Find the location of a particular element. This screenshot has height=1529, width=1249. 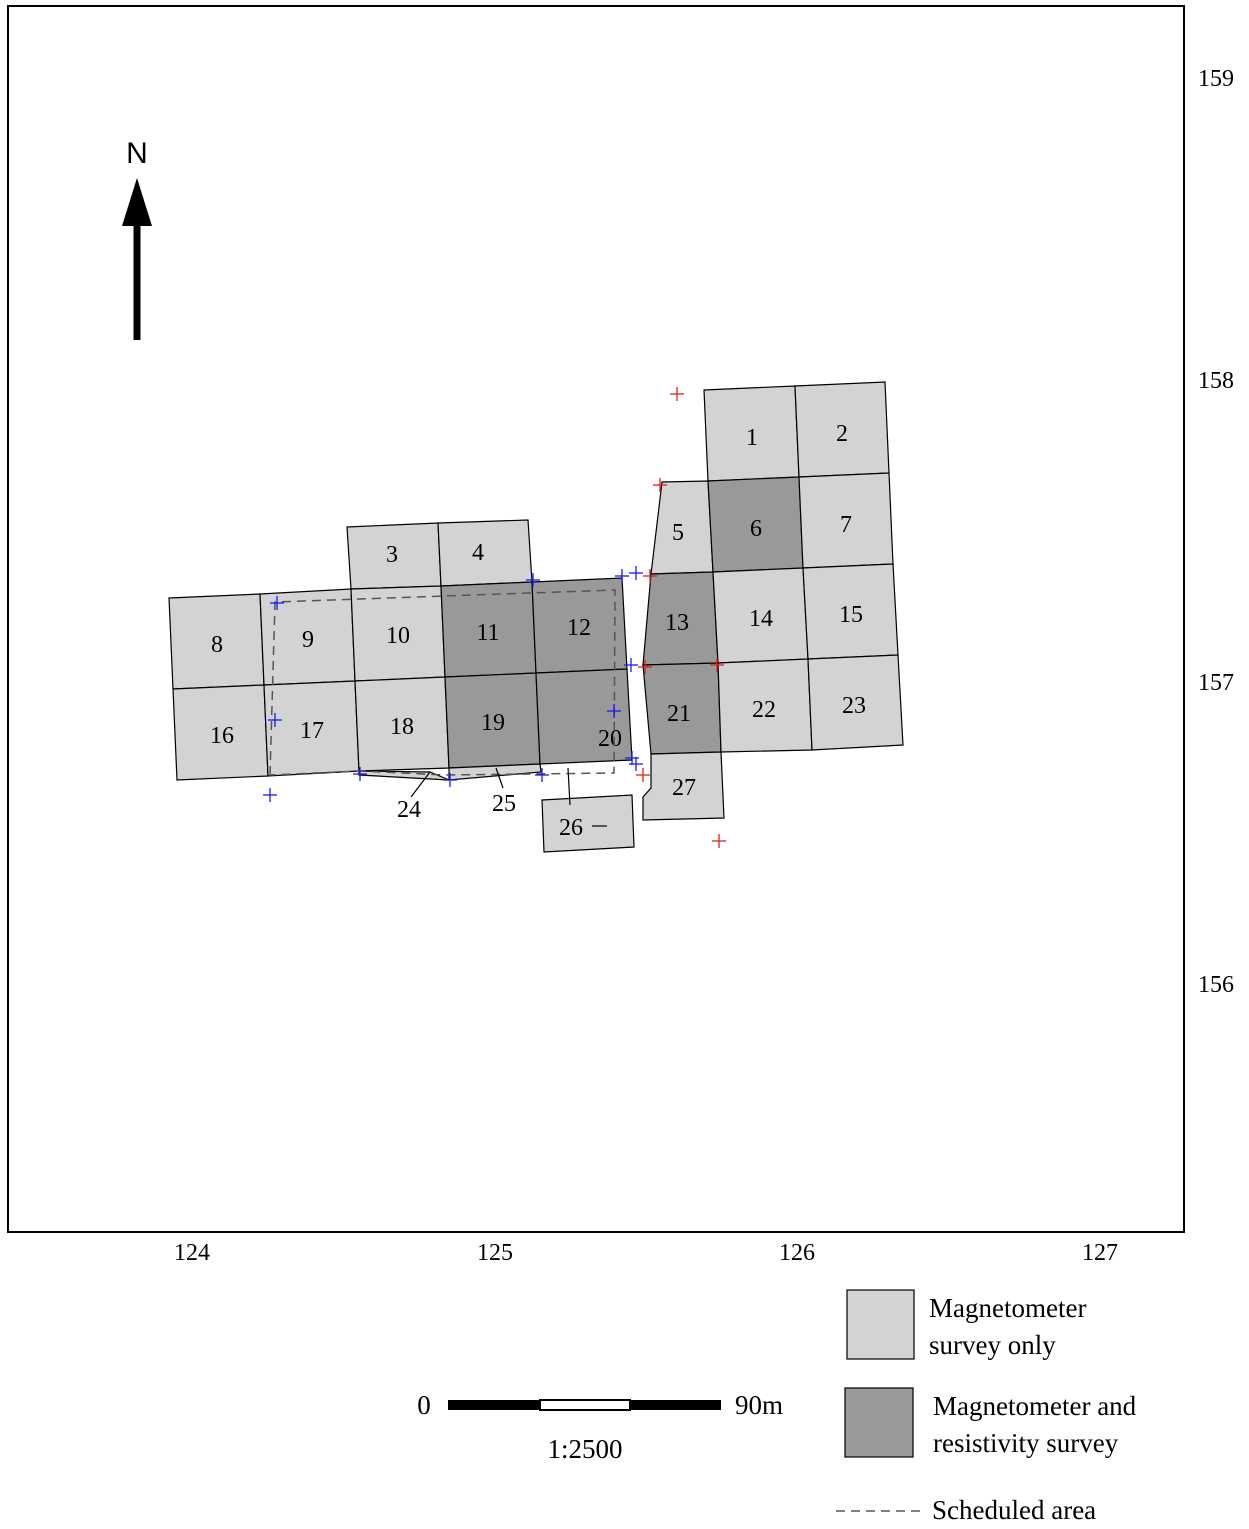

grid-label-27: 27 is located at coordinates (684, 788).